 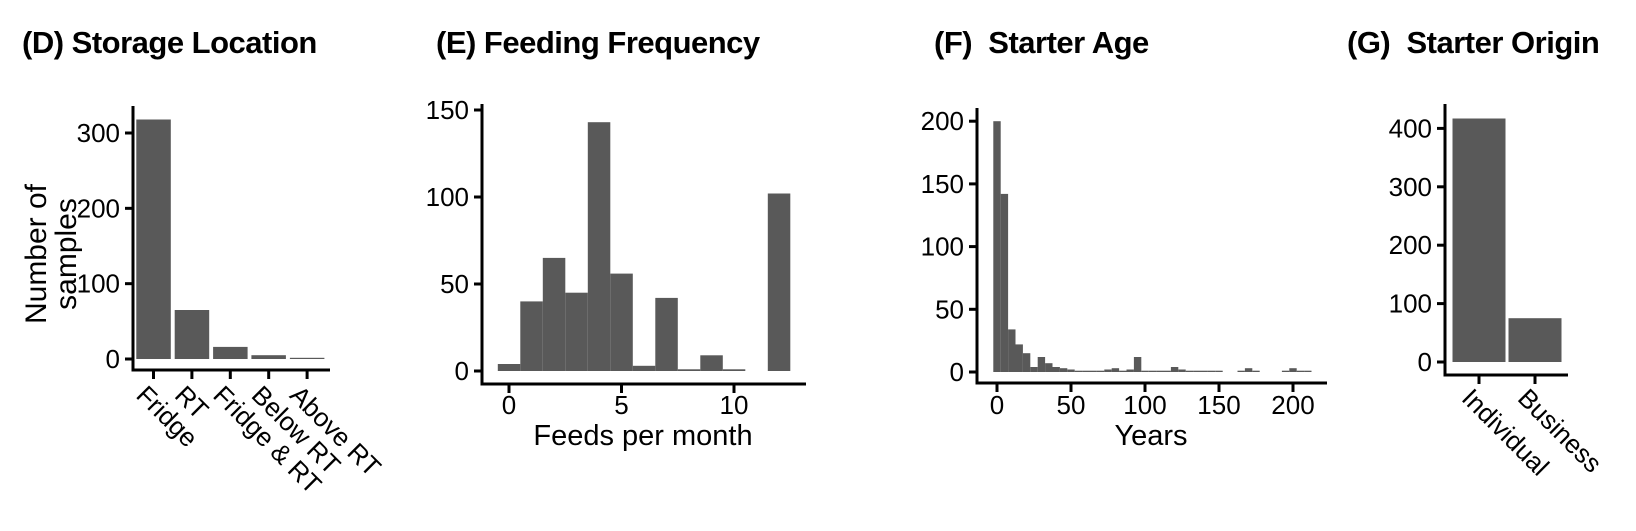 What do you see at coordinates (1473, 42) in the screenshot?
I see `panel-g-title: (G) Starter Origin` at bounding box center [1473, 42].